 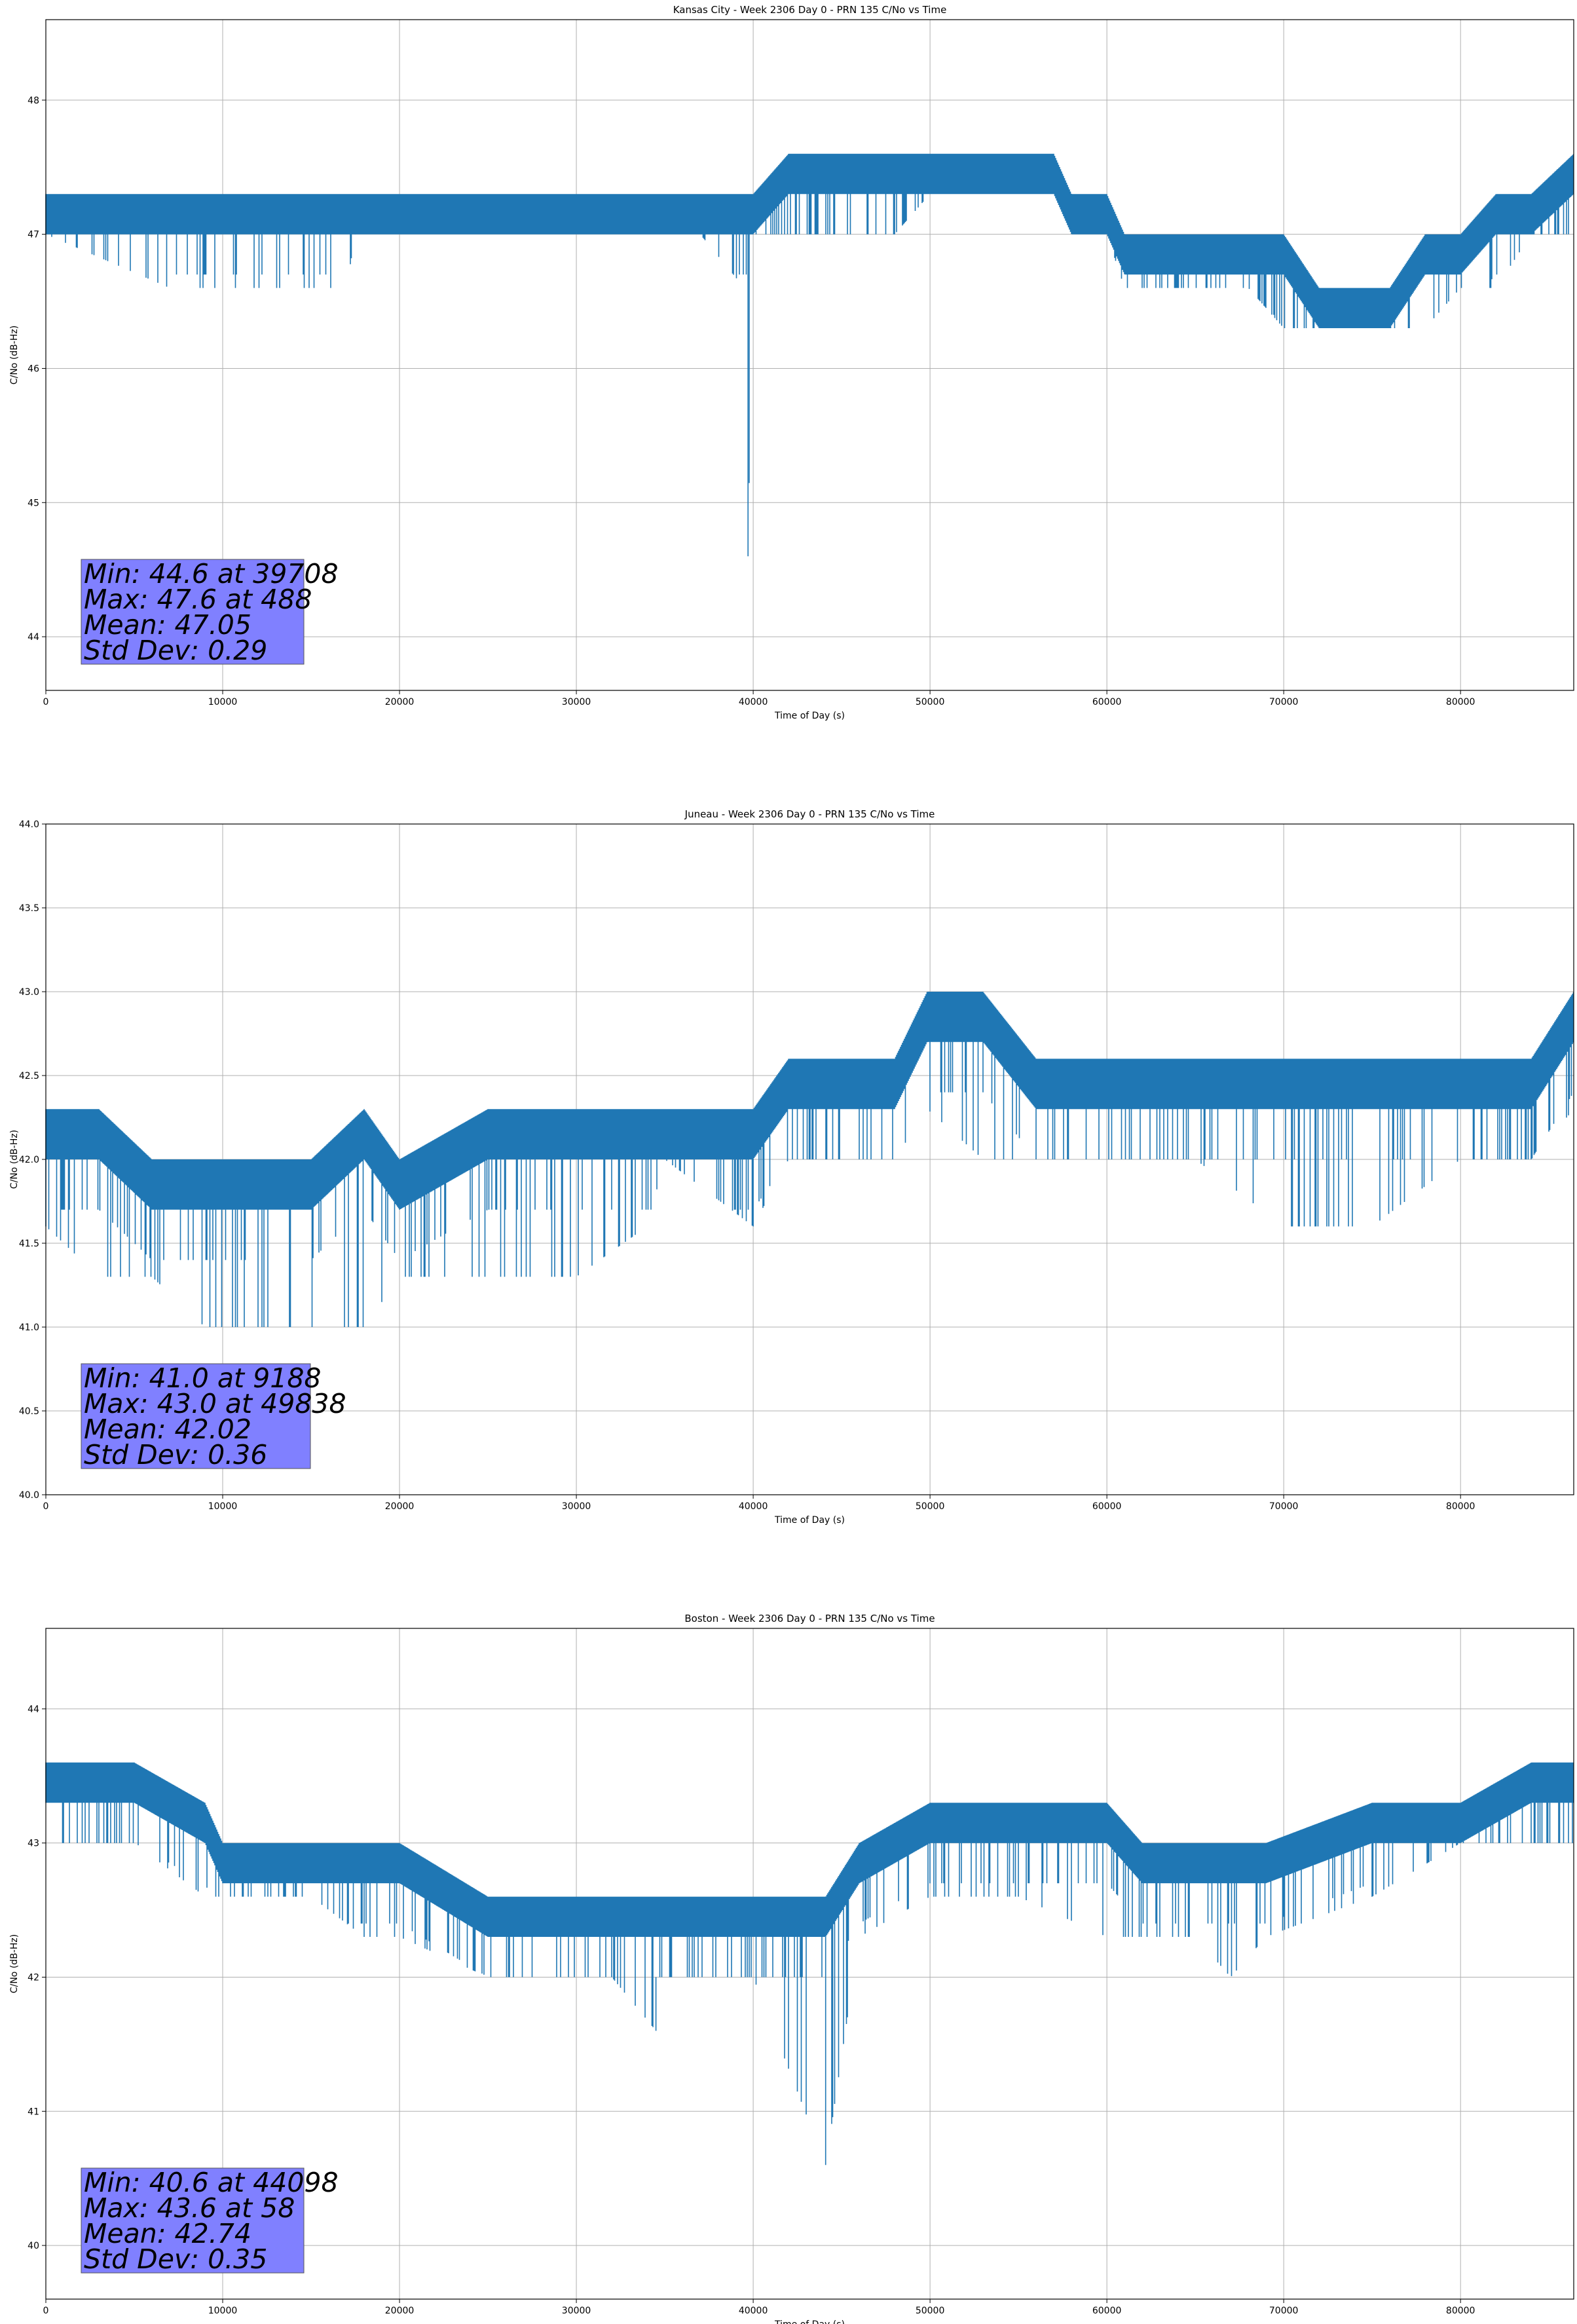 I want to click on stats-line: Max: 43.6 at 58, so click(x=189, y=2208).